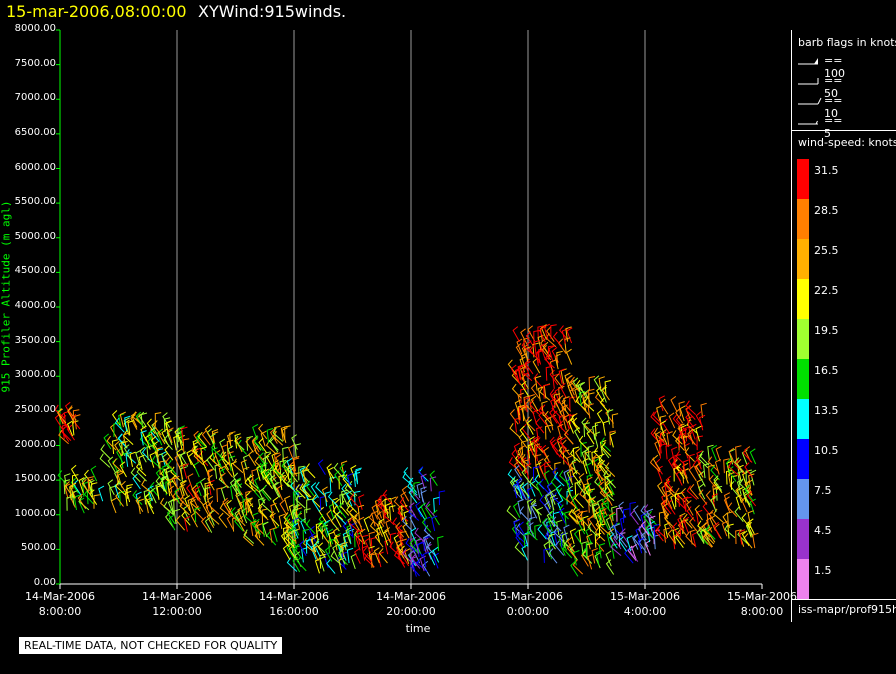  Describe the element at coordinates (823, 530) in the screenshot. I see `colorbar-label: 4.5` at that location.